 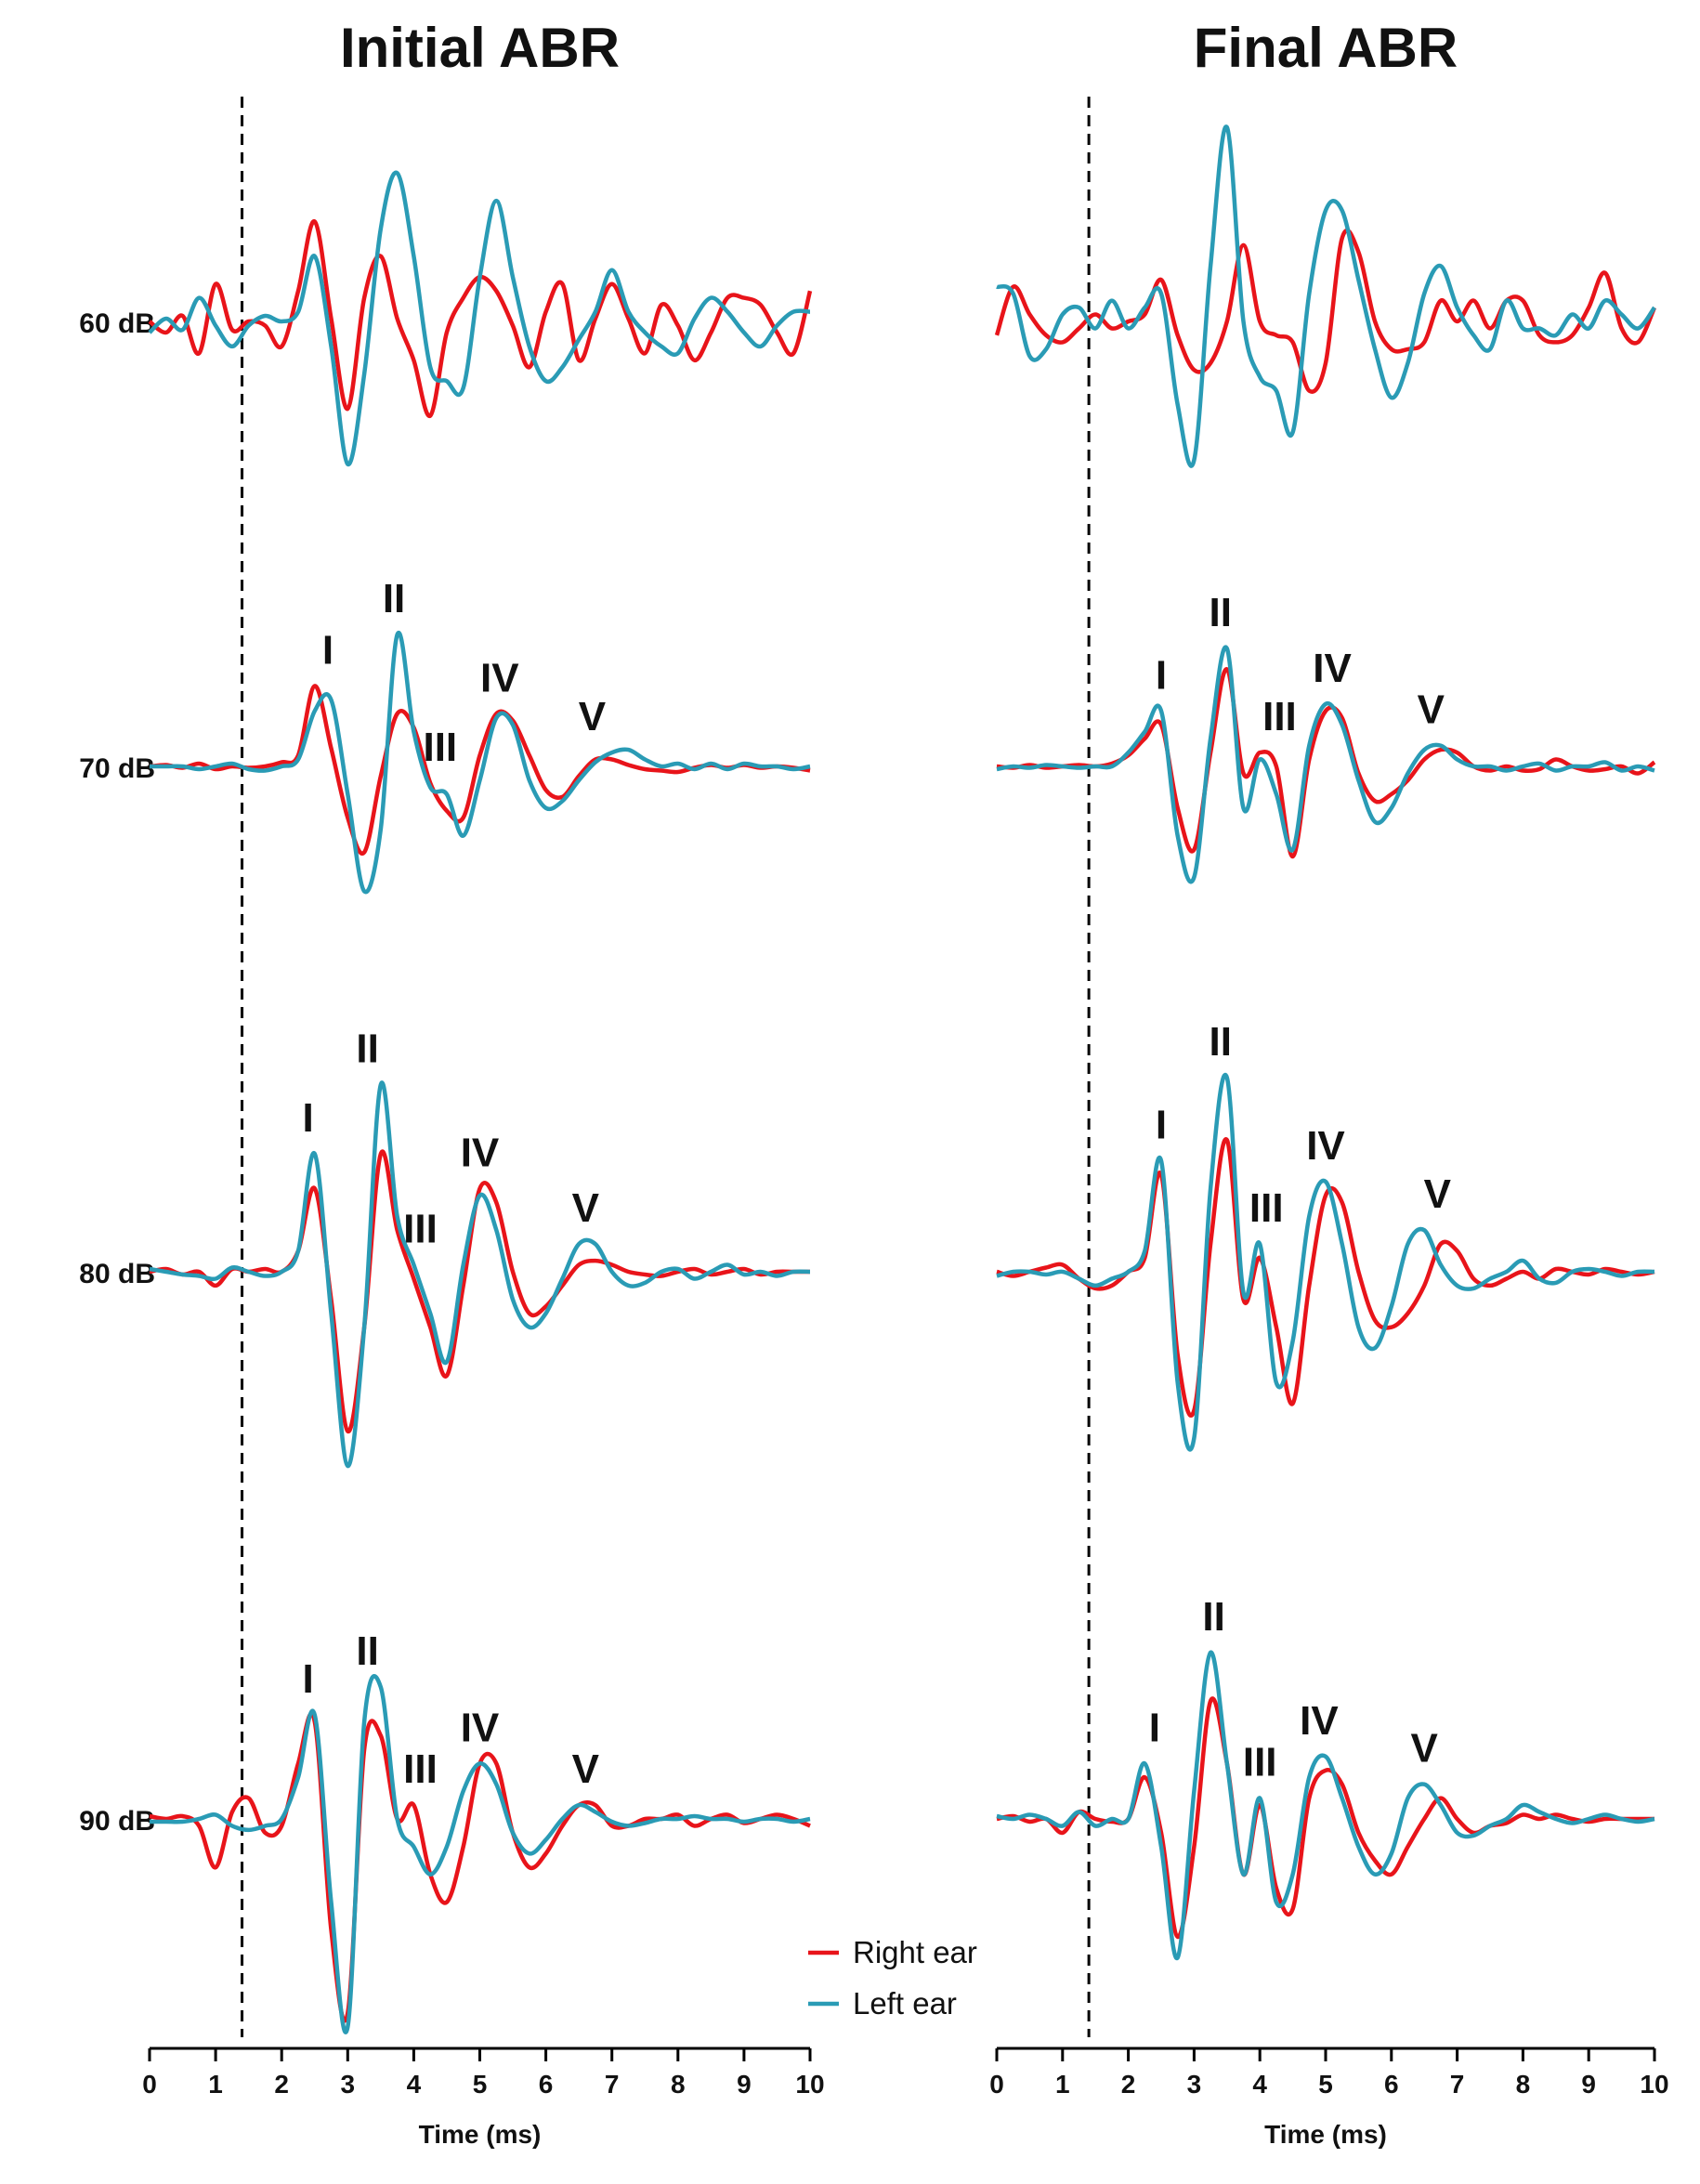 I want to click on level-label: 90 dB, so click(x=117, y=1821).